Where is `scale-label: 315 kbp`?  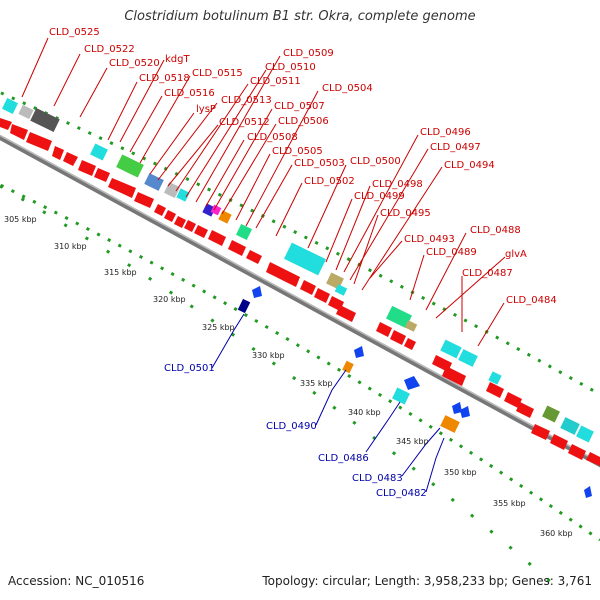
scale-label: 315 kbp is located at coordinates (120, 272).